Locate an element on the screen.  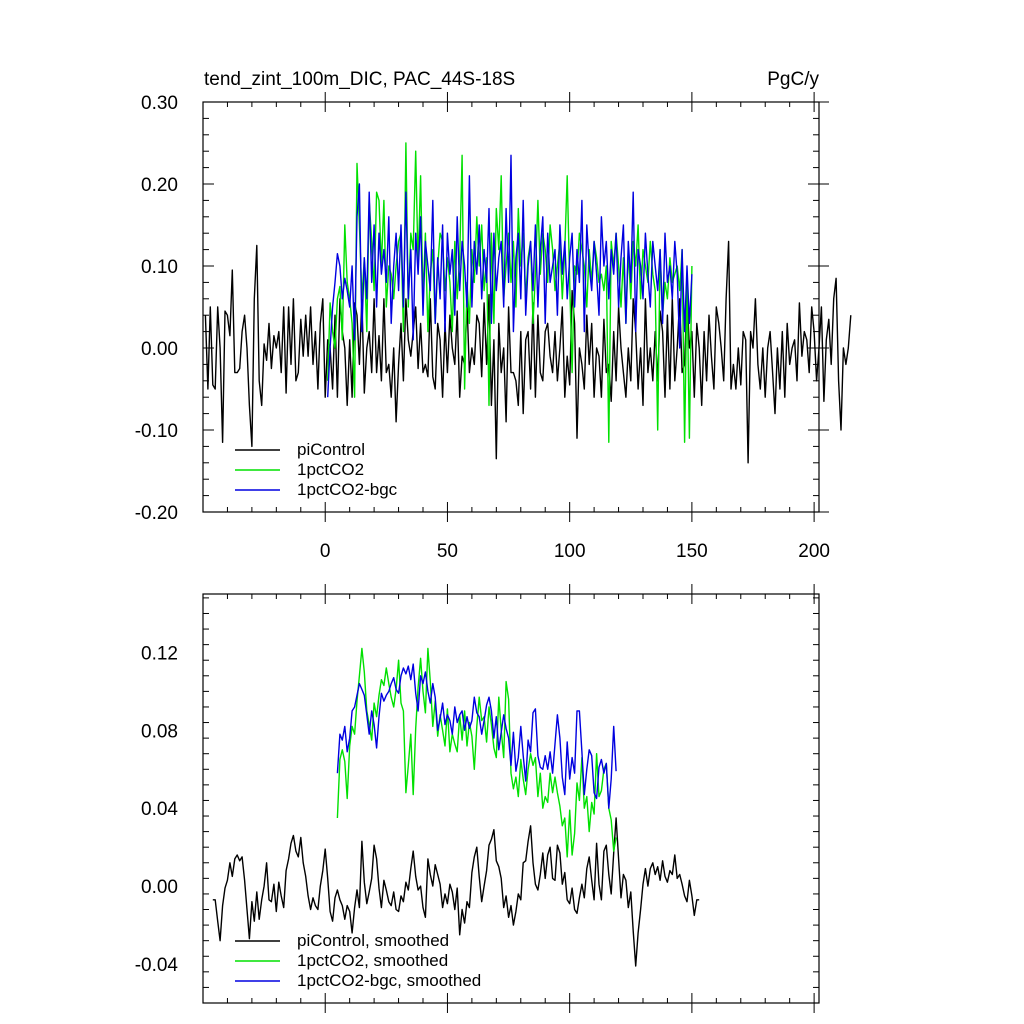
top-xtick-label: 150 is located at coordinates (692, 551).